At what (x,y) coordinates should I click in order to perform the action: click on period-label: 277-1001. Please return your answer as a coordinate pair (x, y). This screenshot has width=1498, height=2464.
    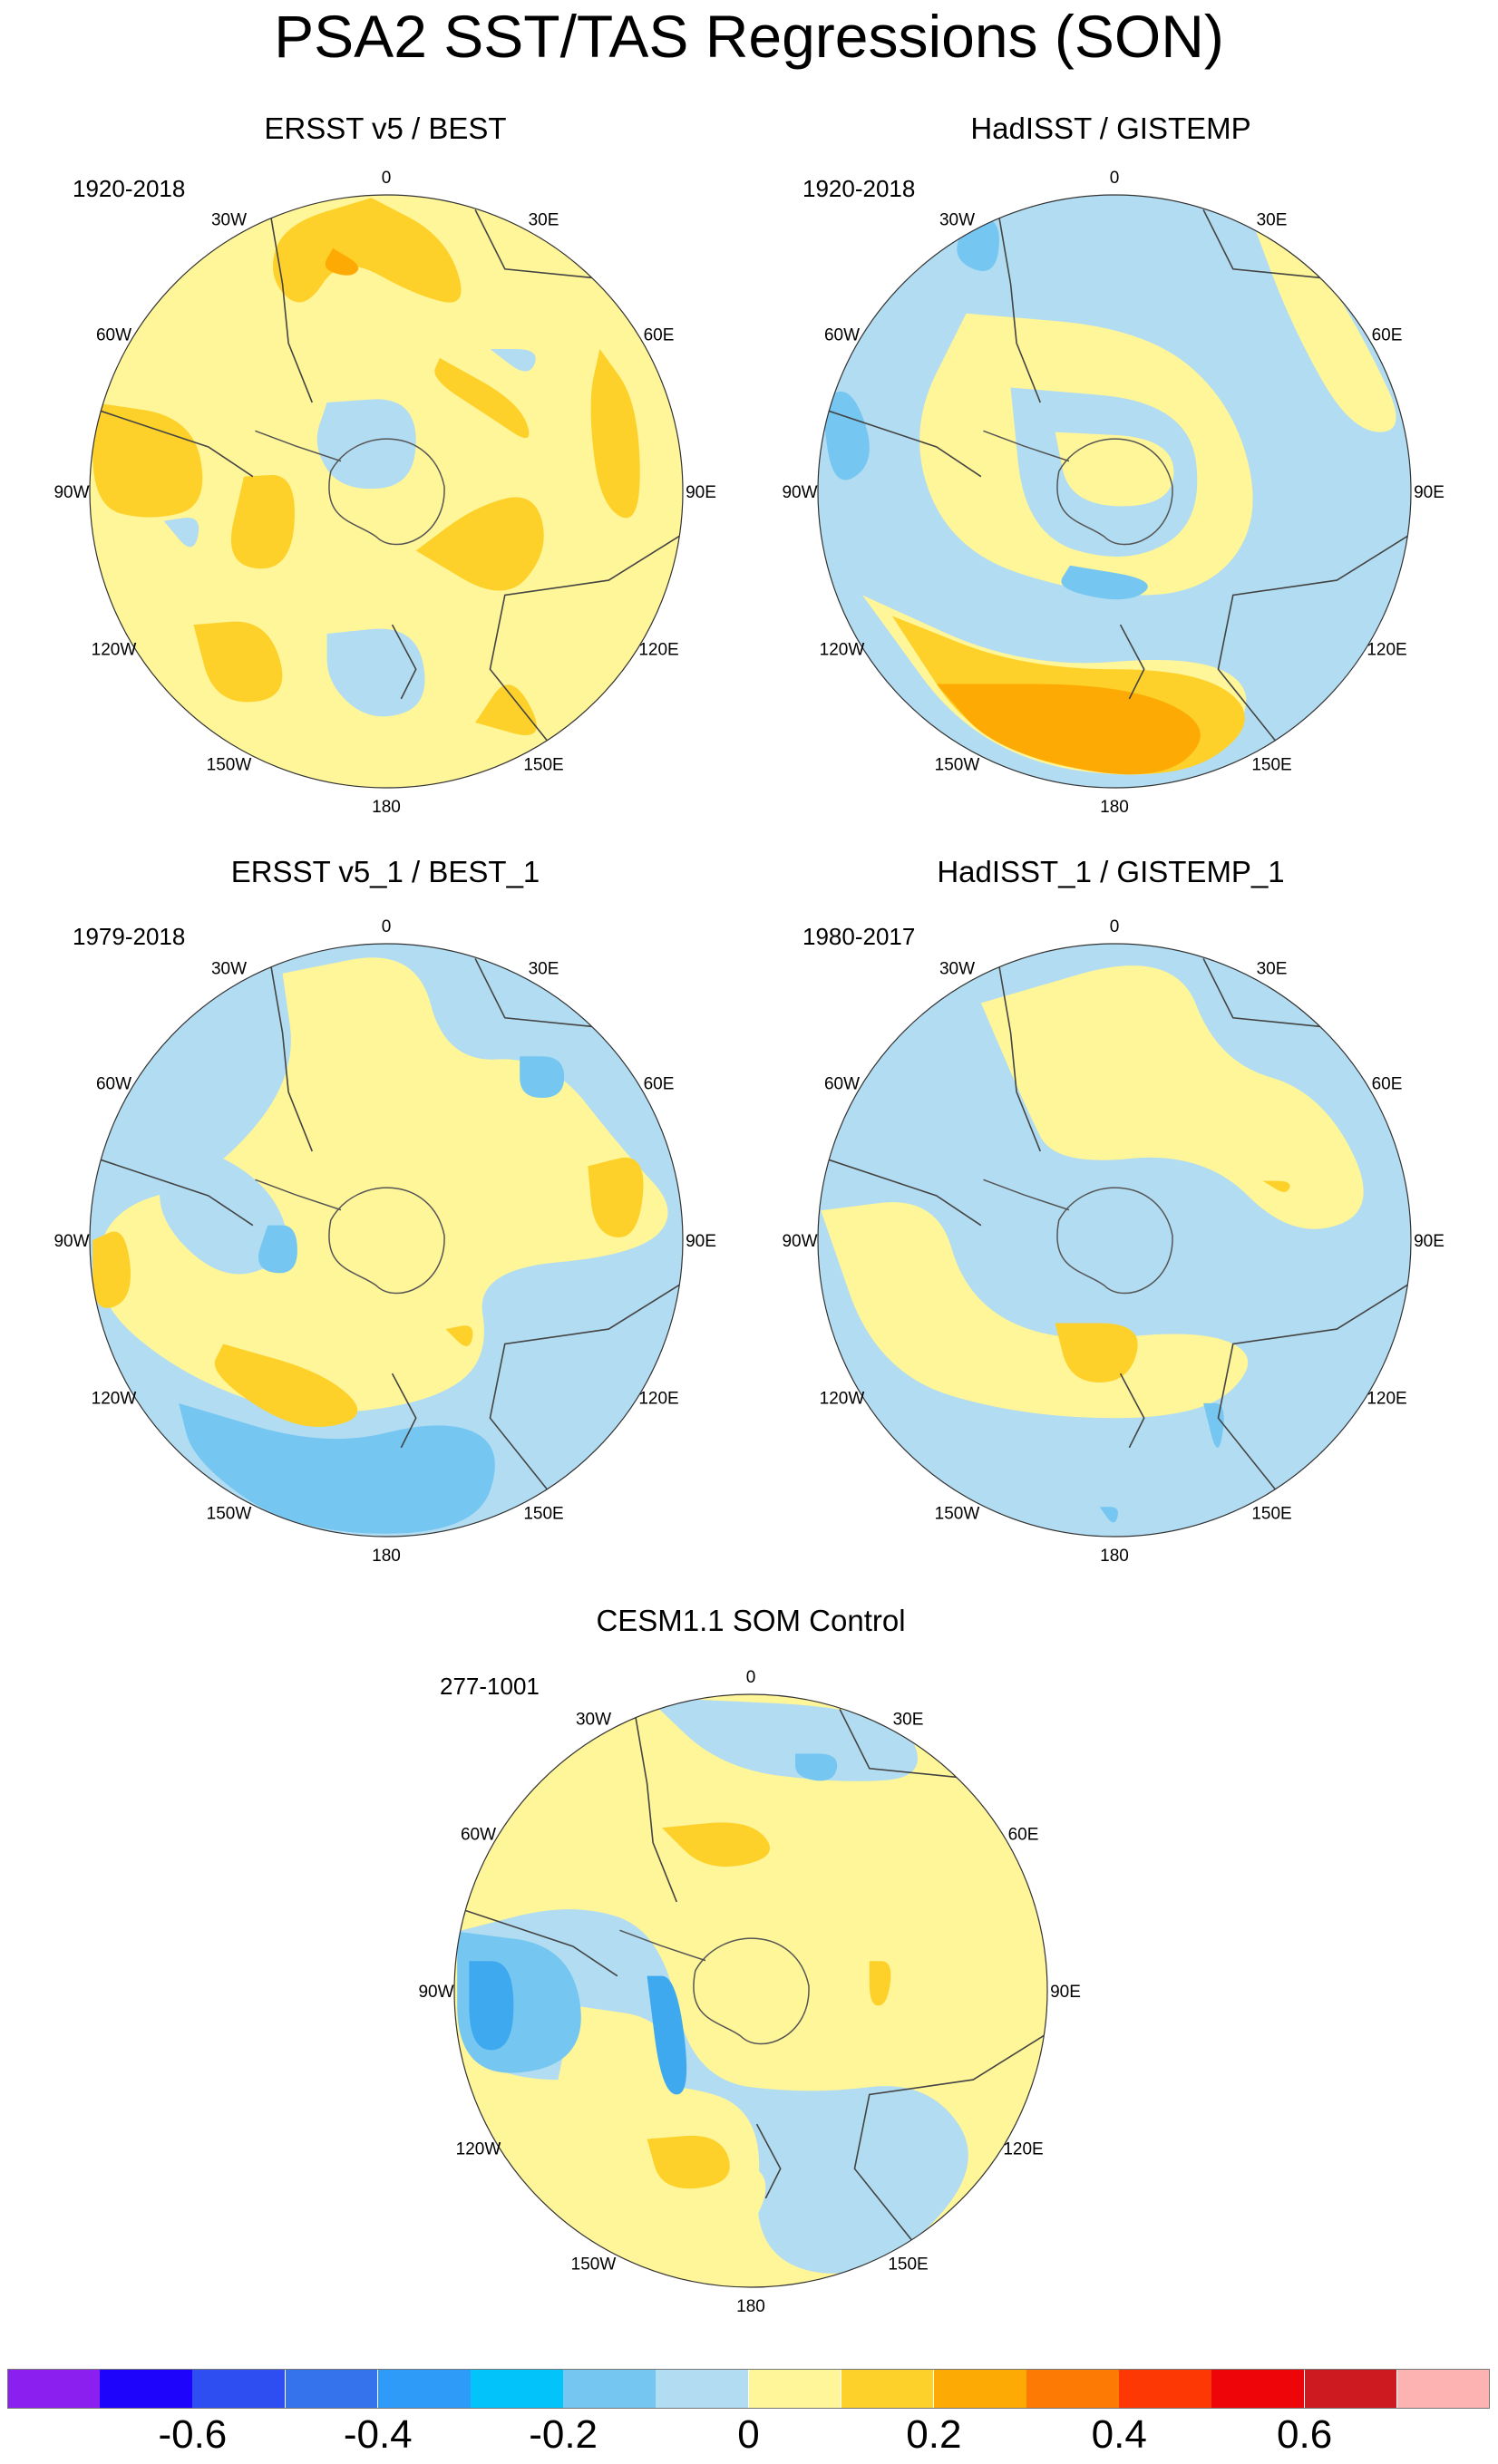
    Looking at the image, I should click on (490, 1686).